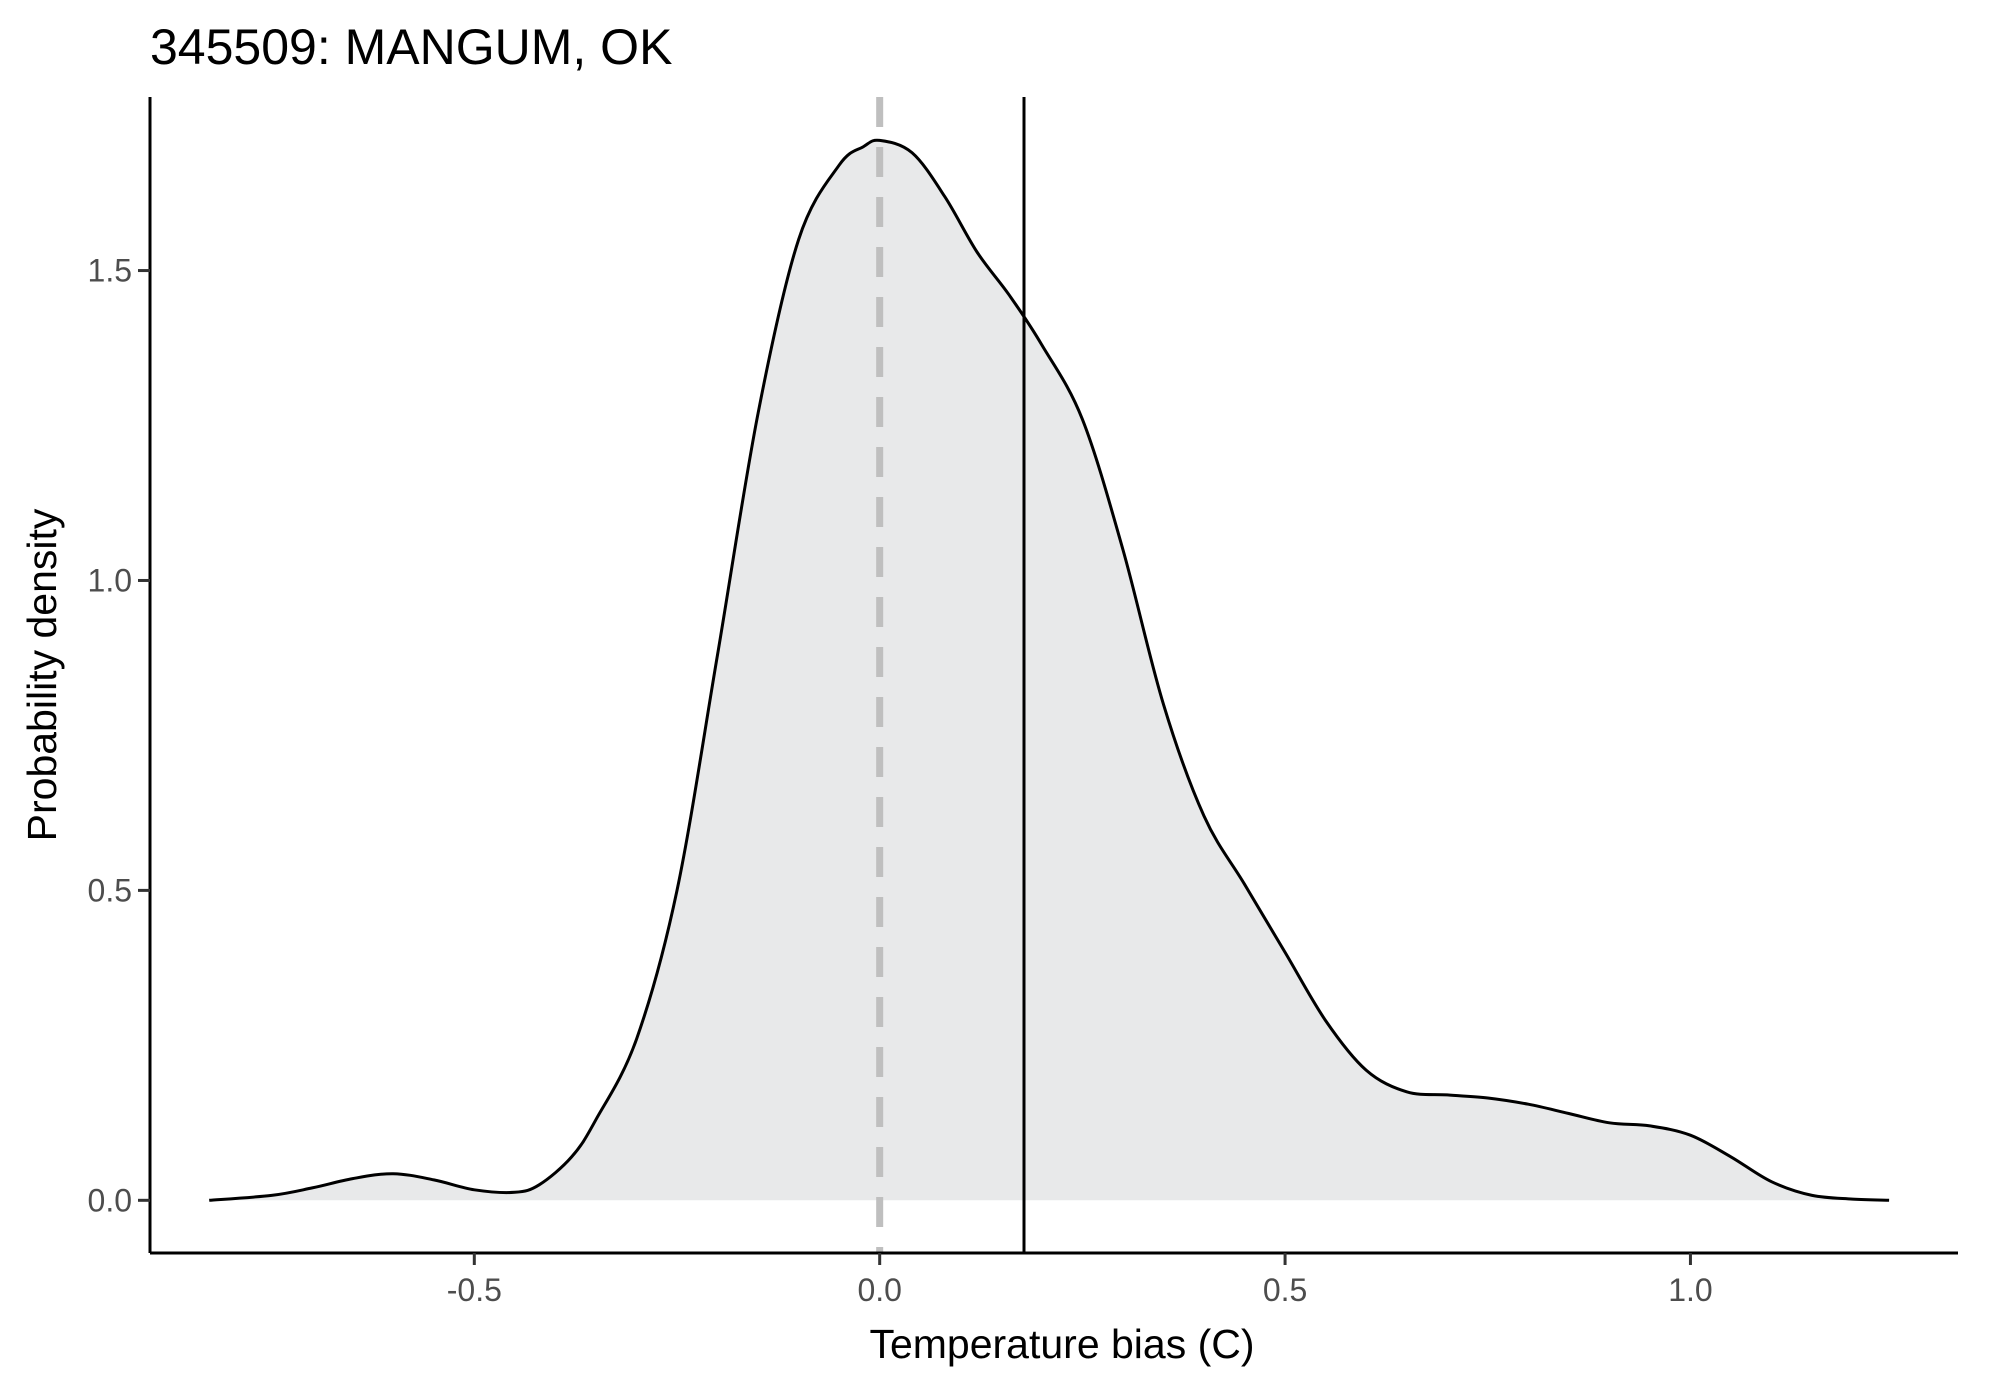 The image size is (1990, 1384). What do you see at coordinates (119, 735) in the screenshot?
I see `y-axis-ticks: 0.0 0.5 1.0 1.5` at bounding box center [119, 735].